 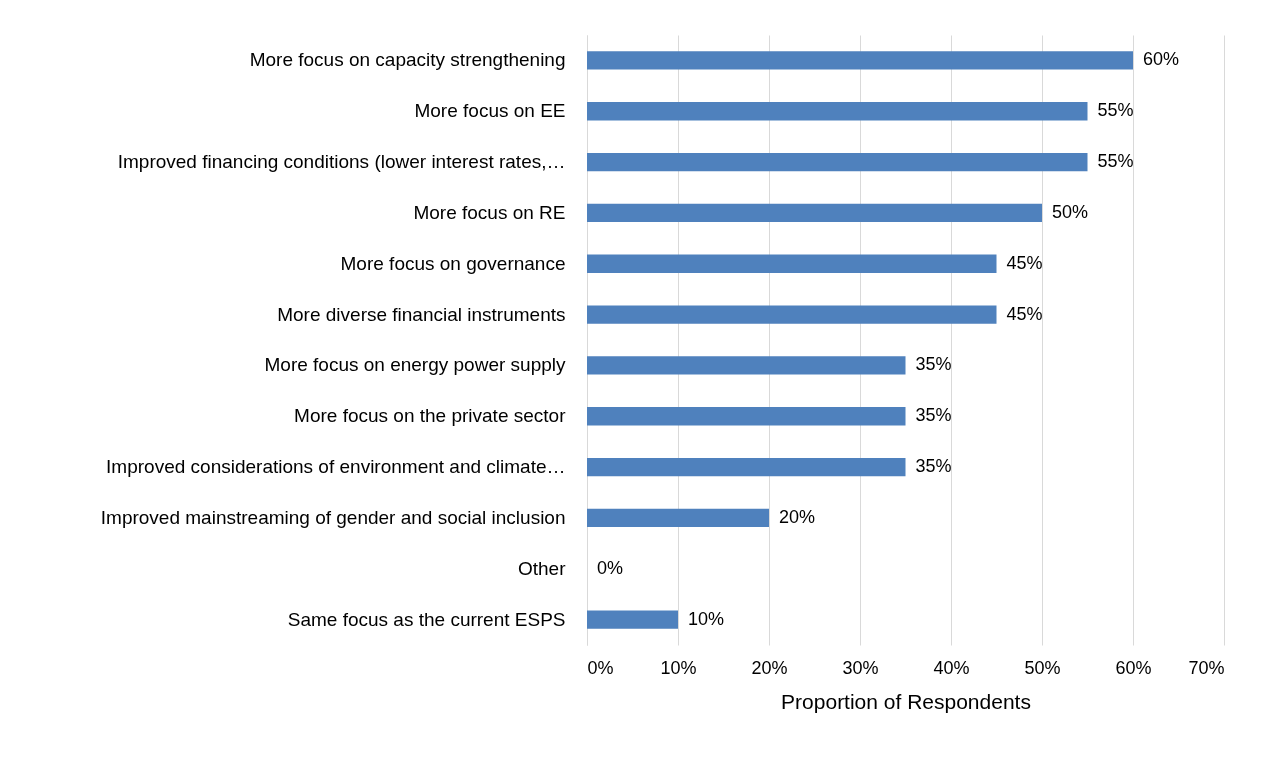 I want to click on y-tick-label: More focus on governance, so click(x=453, y=263).